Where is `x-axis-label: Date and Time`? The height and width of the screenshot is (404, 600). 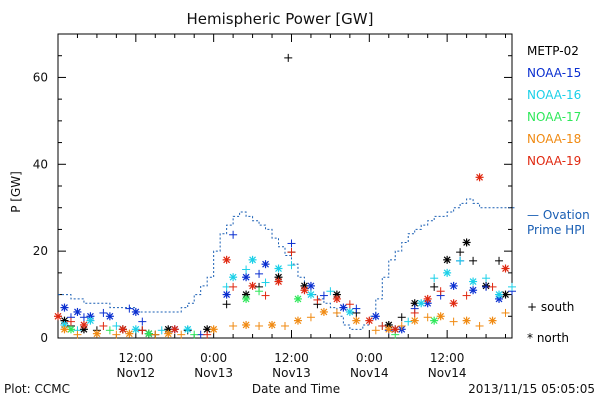 x-axis-label: Date and Time is located at coordinates (296, 389).